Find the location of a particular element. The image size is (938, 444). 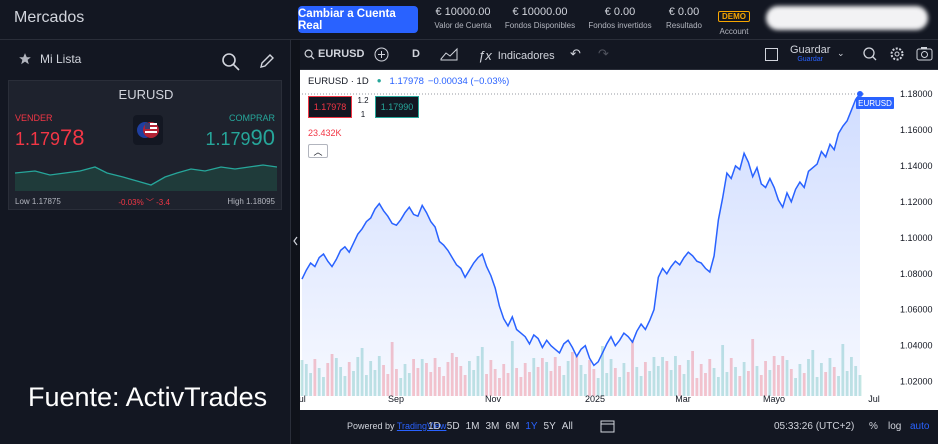

range-1m: 1M is located at coordinates (472, 426).